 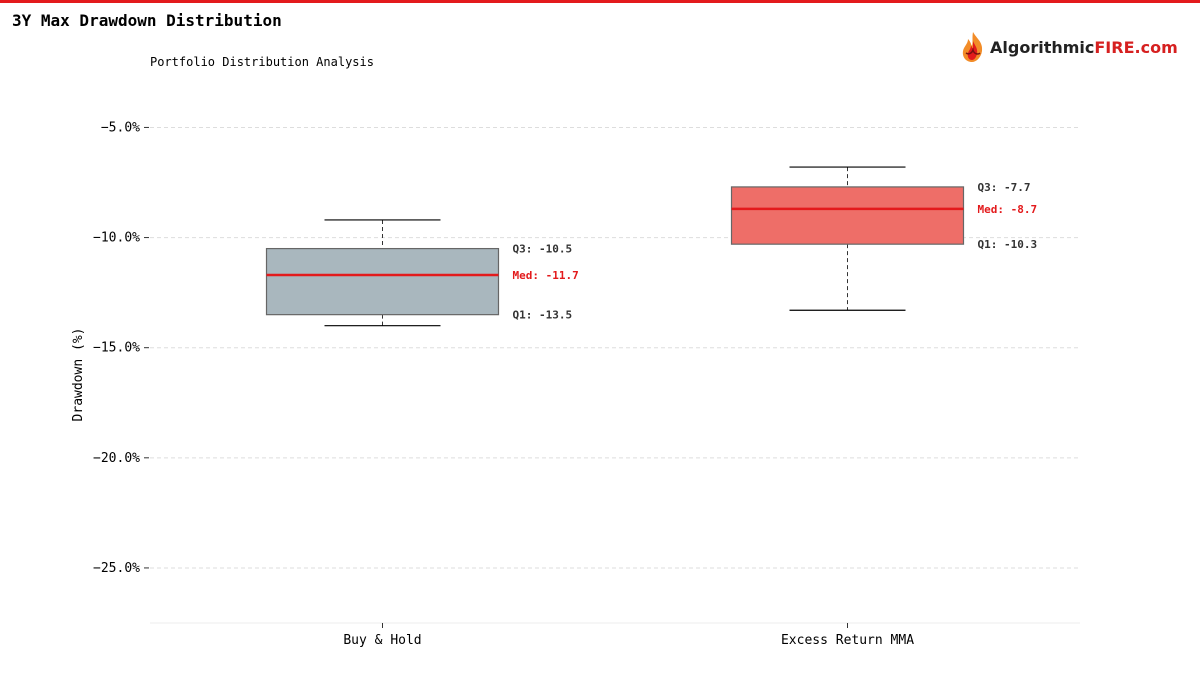 I want to click on page-title: 3Y Max Drawdown Distribution, so click(x=147, y=20).